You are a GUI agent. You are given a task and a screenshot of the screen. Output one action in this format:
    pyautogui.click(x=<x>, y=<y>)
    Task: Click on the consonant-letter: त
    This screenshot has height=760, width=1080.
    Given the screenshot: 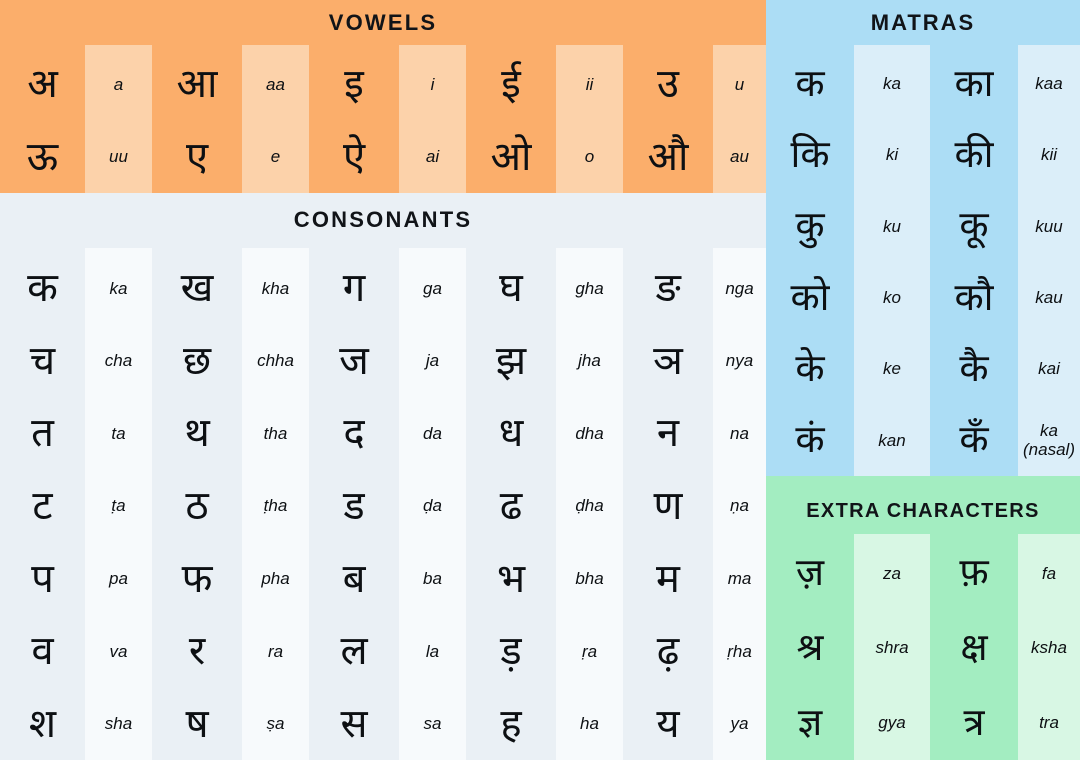 What is the action you would take?
    pyautogui.click(x=42, y=433)
    